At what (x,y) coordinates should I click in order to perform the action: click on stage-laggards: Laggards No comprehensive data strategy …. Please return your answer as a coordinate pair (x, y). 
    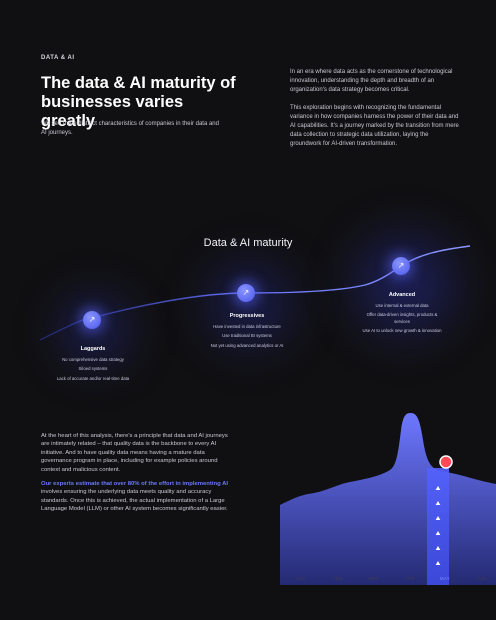
    Looking at the image, I should click on (93, 365).